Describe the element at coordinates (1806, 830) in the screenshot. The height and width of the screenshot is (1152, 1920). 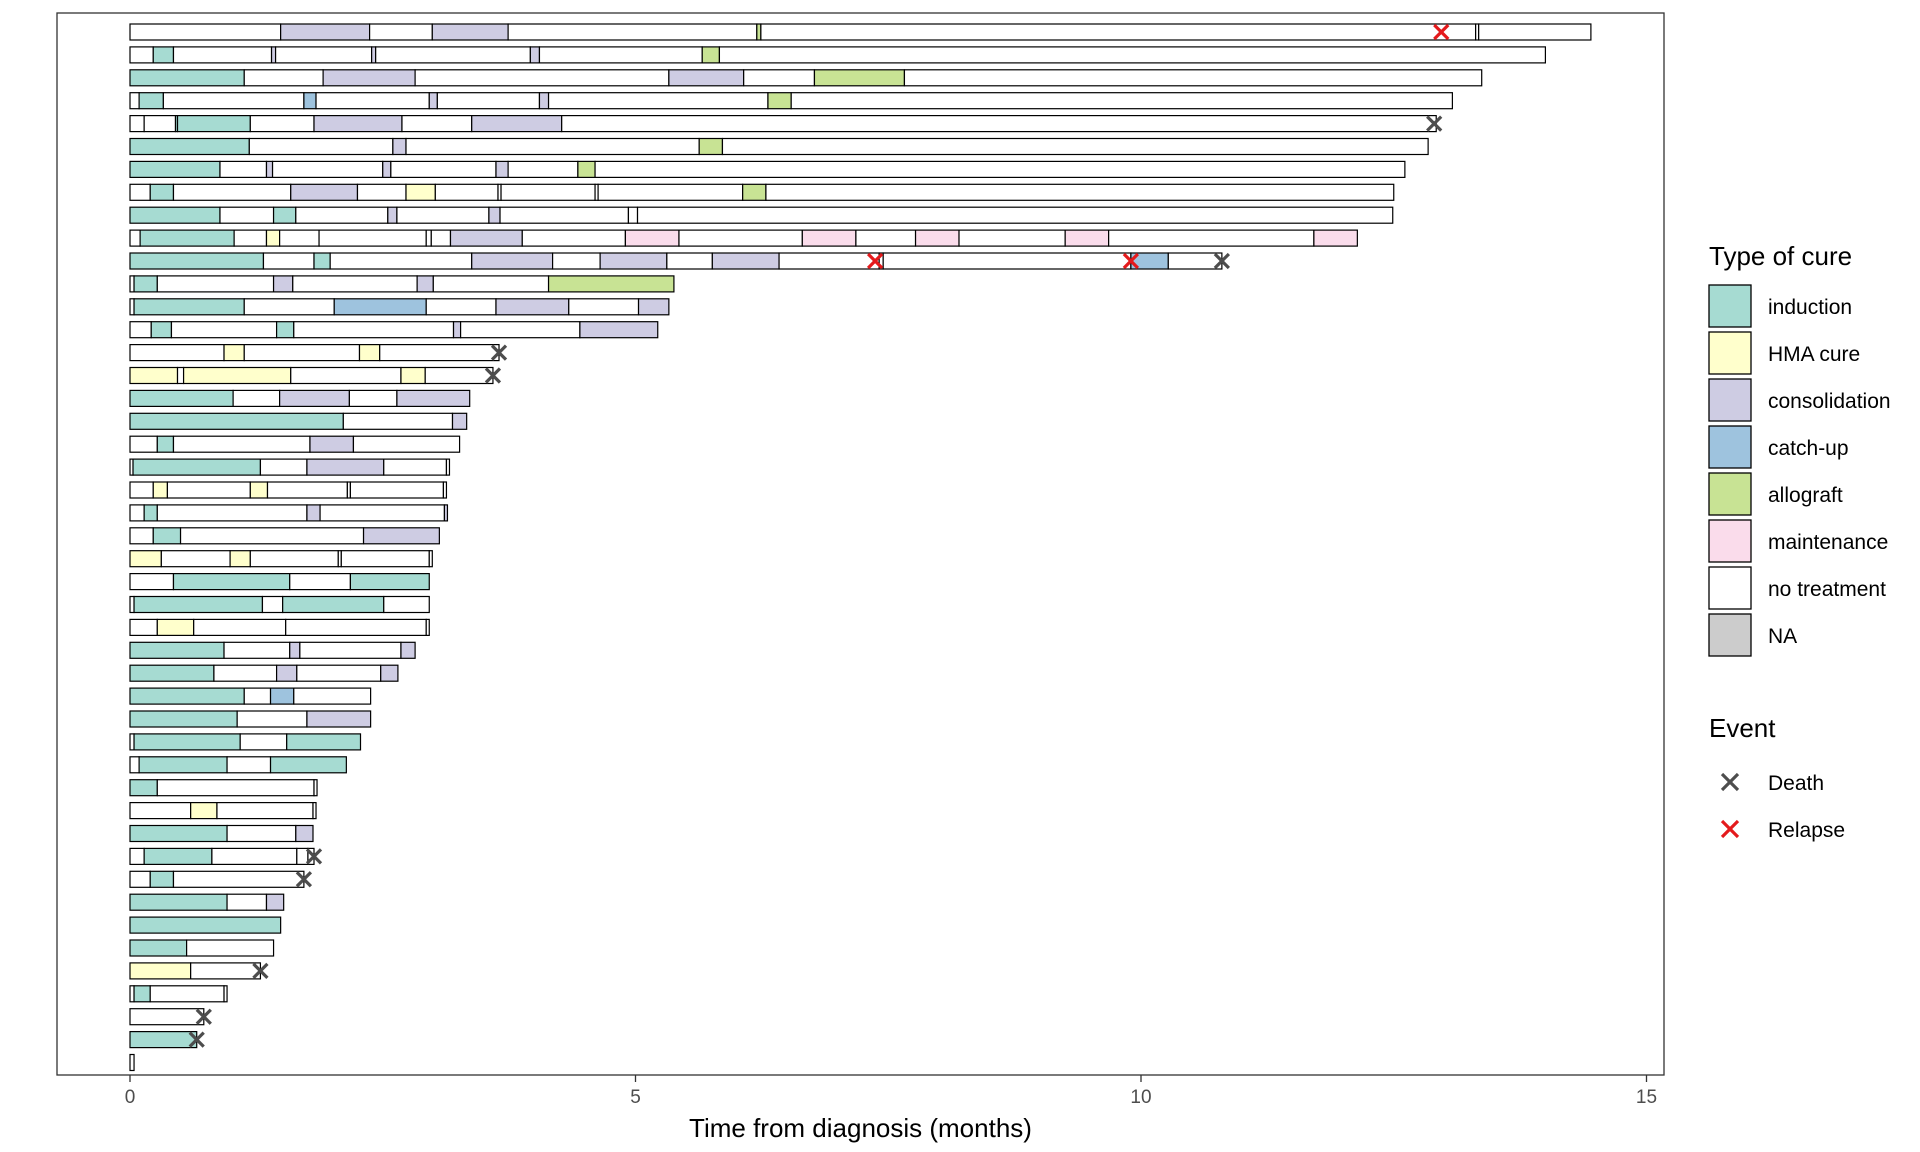
I see `legend-label: Relapse` at that location.